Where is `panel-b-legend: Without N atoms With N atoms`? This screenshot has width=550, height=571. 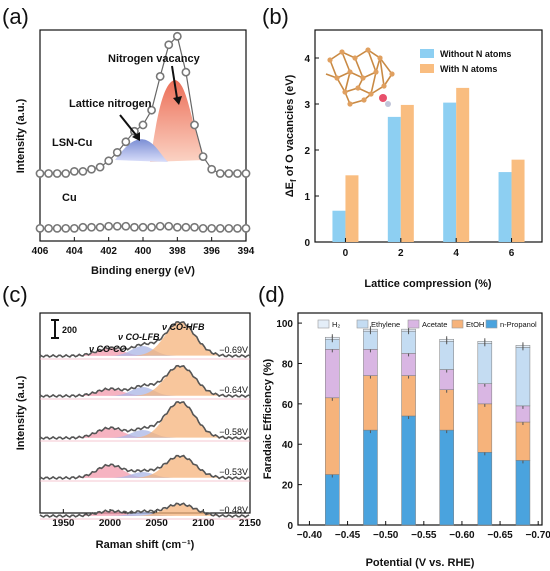
panel-b-legend: Without N atoms With N atoms is located at coordinates (465, 61).